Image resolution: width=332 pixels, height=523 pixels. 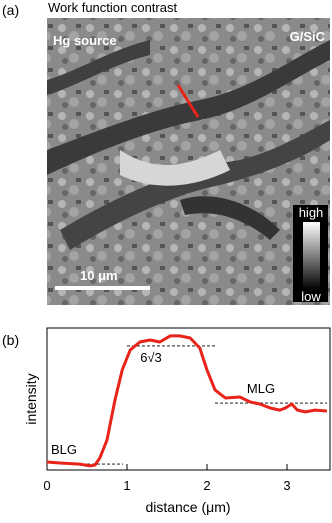 What do you see at coordinates (31, 398) in the screenshot?
I see `y-axis-label: intensity` at bounding box center [31, 398].